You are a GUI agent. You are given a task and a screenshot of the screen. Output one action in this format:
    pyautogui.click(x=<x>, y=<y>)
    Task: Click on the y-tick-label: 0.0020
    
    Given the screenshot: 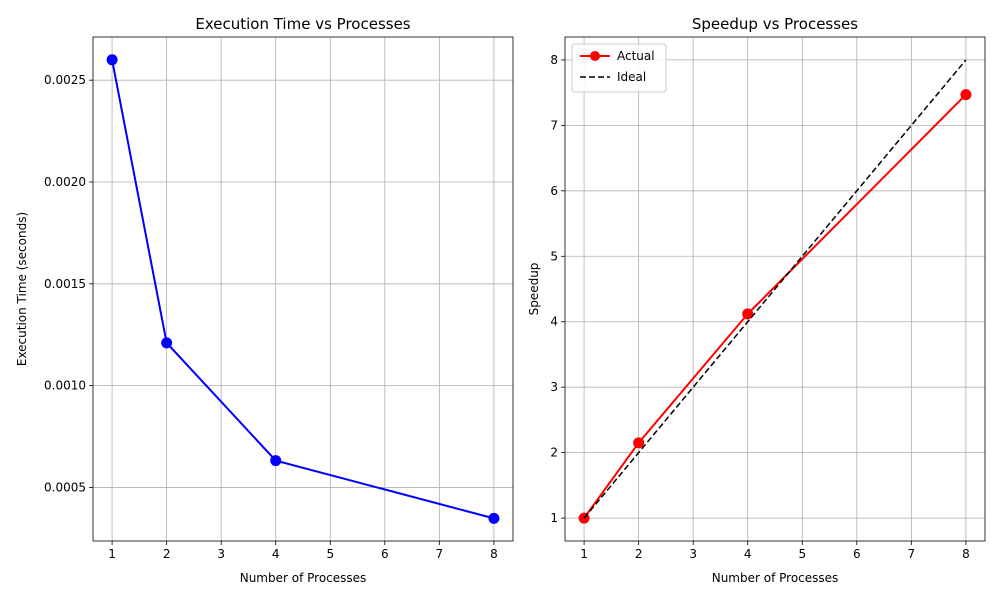 What is the action you would take?
    pyautogui.click(x=65, y=182)
    